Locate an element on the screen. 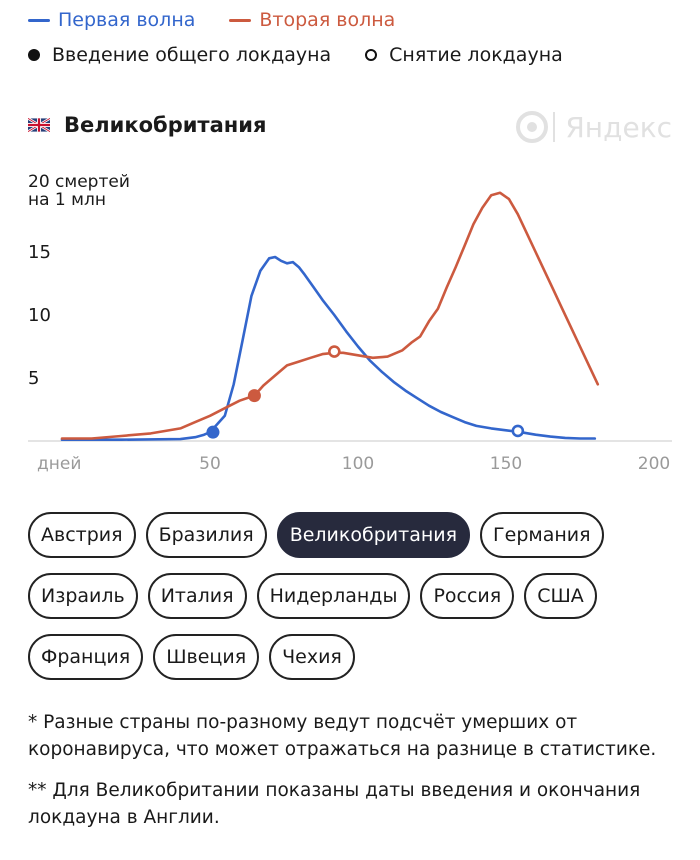 This screenshot has height=860, width=700. y-axis-label-line-1: 20 смертей is located at coordinates (79, 182).